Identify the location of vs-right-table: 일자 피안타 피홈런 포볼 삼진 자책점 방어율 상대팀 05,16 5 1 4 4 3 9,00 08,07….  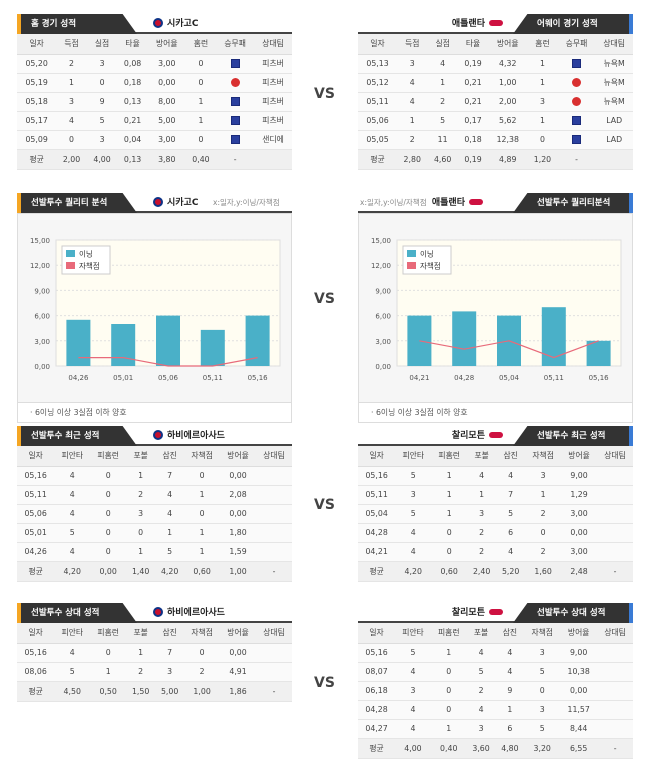
(495, 691).